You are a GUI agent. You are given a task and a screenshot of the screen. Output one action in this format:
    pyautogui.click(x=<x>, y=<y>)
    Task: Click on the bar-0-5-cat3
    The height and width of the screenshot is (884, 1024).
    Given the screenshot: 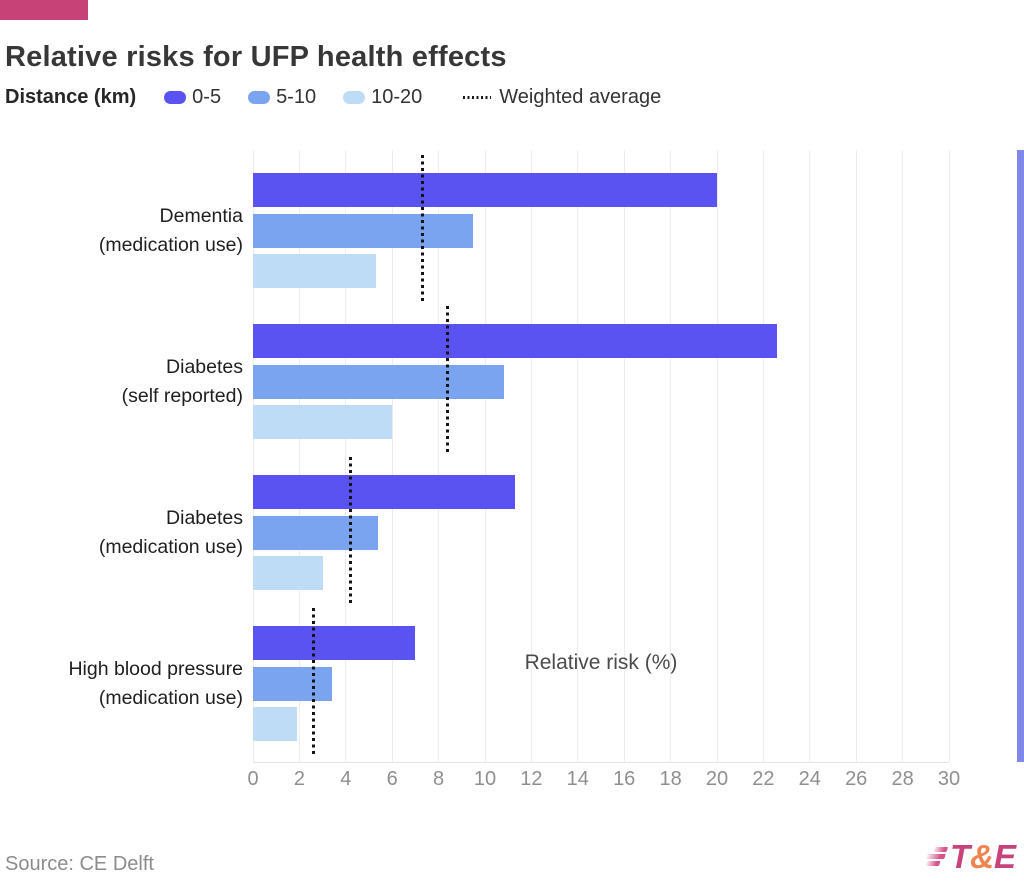 What is the action you would take?
    pyautogui.click(x=334, y=643)
    